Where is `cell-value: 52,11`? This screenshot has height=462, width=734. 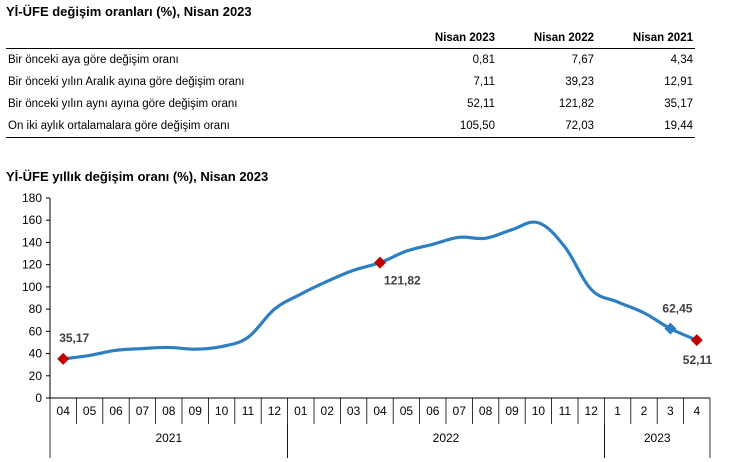
cell-value: 52,11 is located at coordinates (481, 104).